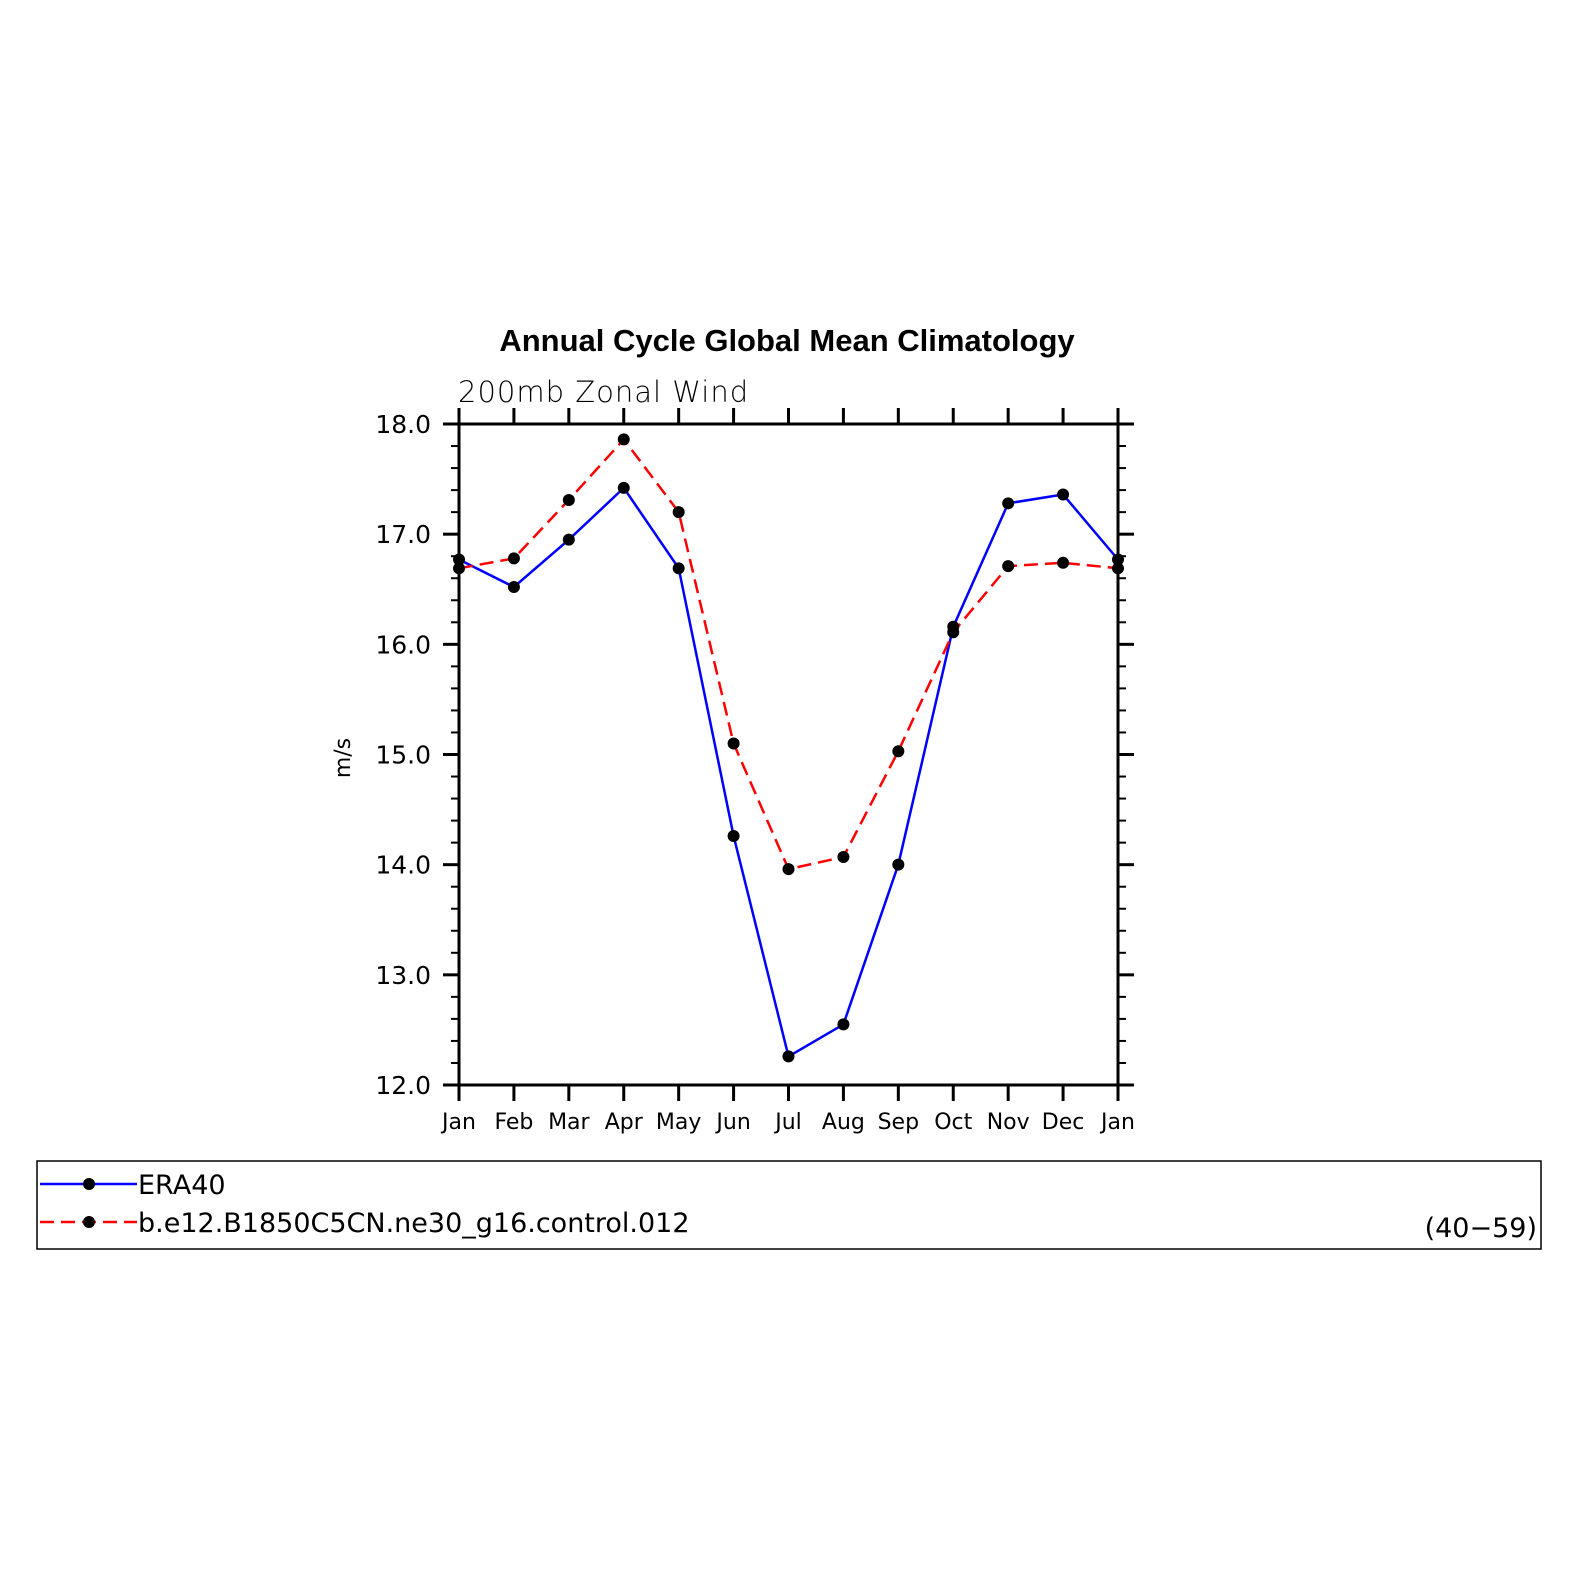  What do you see at coordinates (1063, 1122) in the screenshot?
I see `x-tick-label: Dec` at bounding box center [1063, 1122].